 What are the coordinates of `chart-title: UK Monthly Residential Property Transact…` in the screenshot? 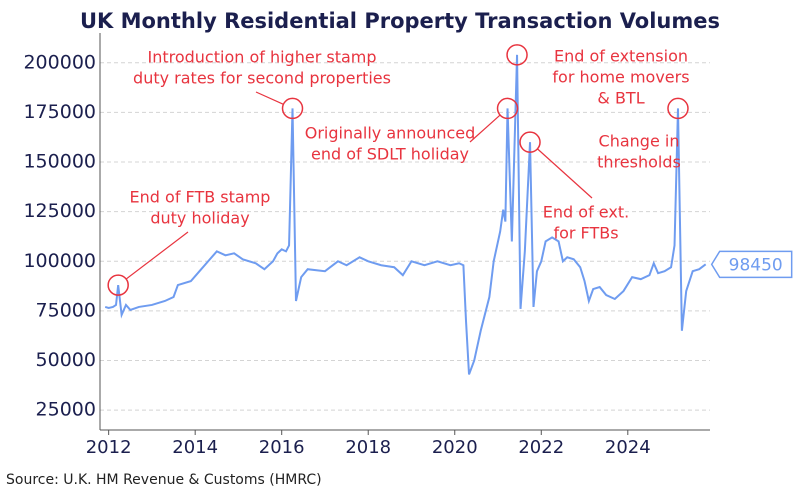 It's located at (400, 21).